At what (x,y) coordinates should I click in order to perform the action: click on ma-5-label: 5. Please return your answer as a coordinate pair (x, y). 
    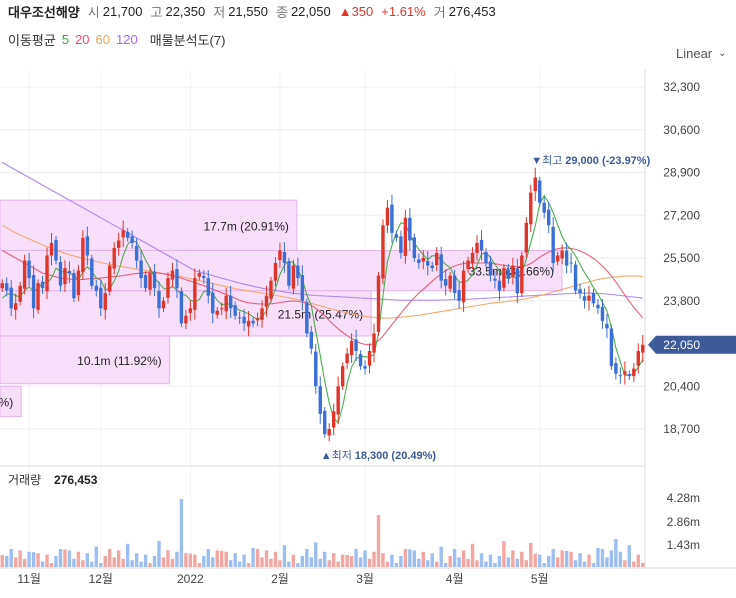
    Looking at the image, I should click on (65, 39).